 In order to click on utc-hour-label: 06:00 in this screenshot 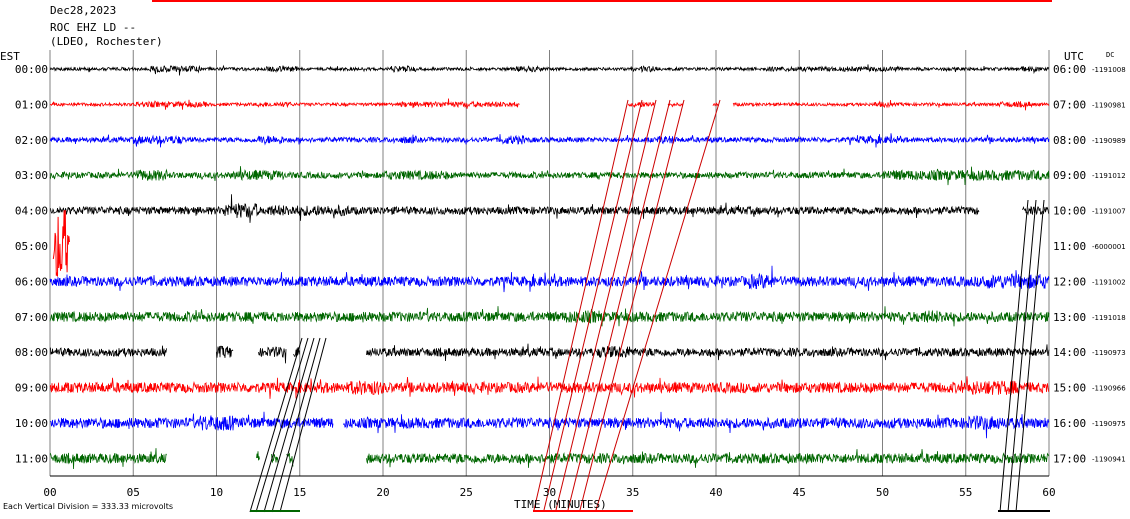, I will do `click(1069, 69)`.